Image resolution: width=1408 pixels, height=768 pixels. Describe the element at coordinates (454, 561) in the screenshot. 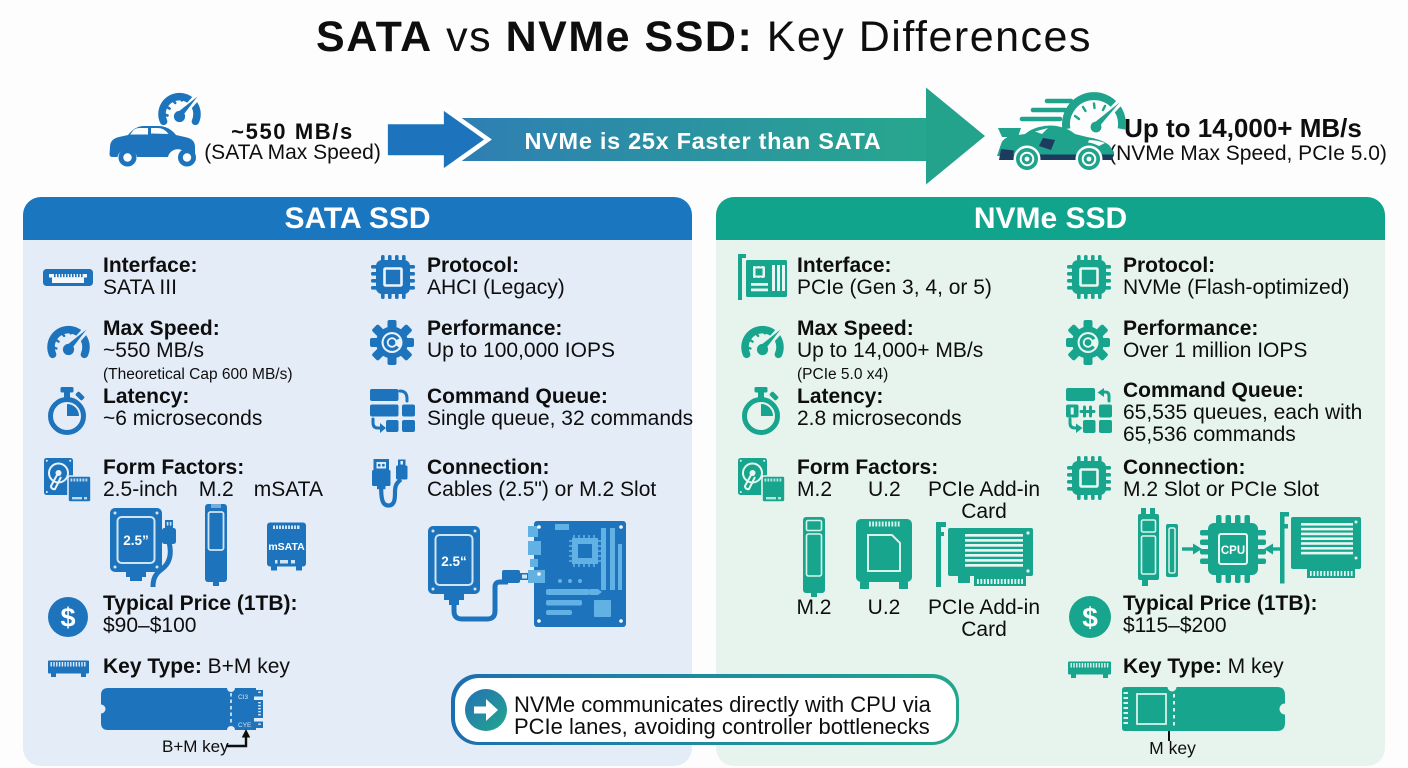

I see `svg-text: 2.5“` at that location.